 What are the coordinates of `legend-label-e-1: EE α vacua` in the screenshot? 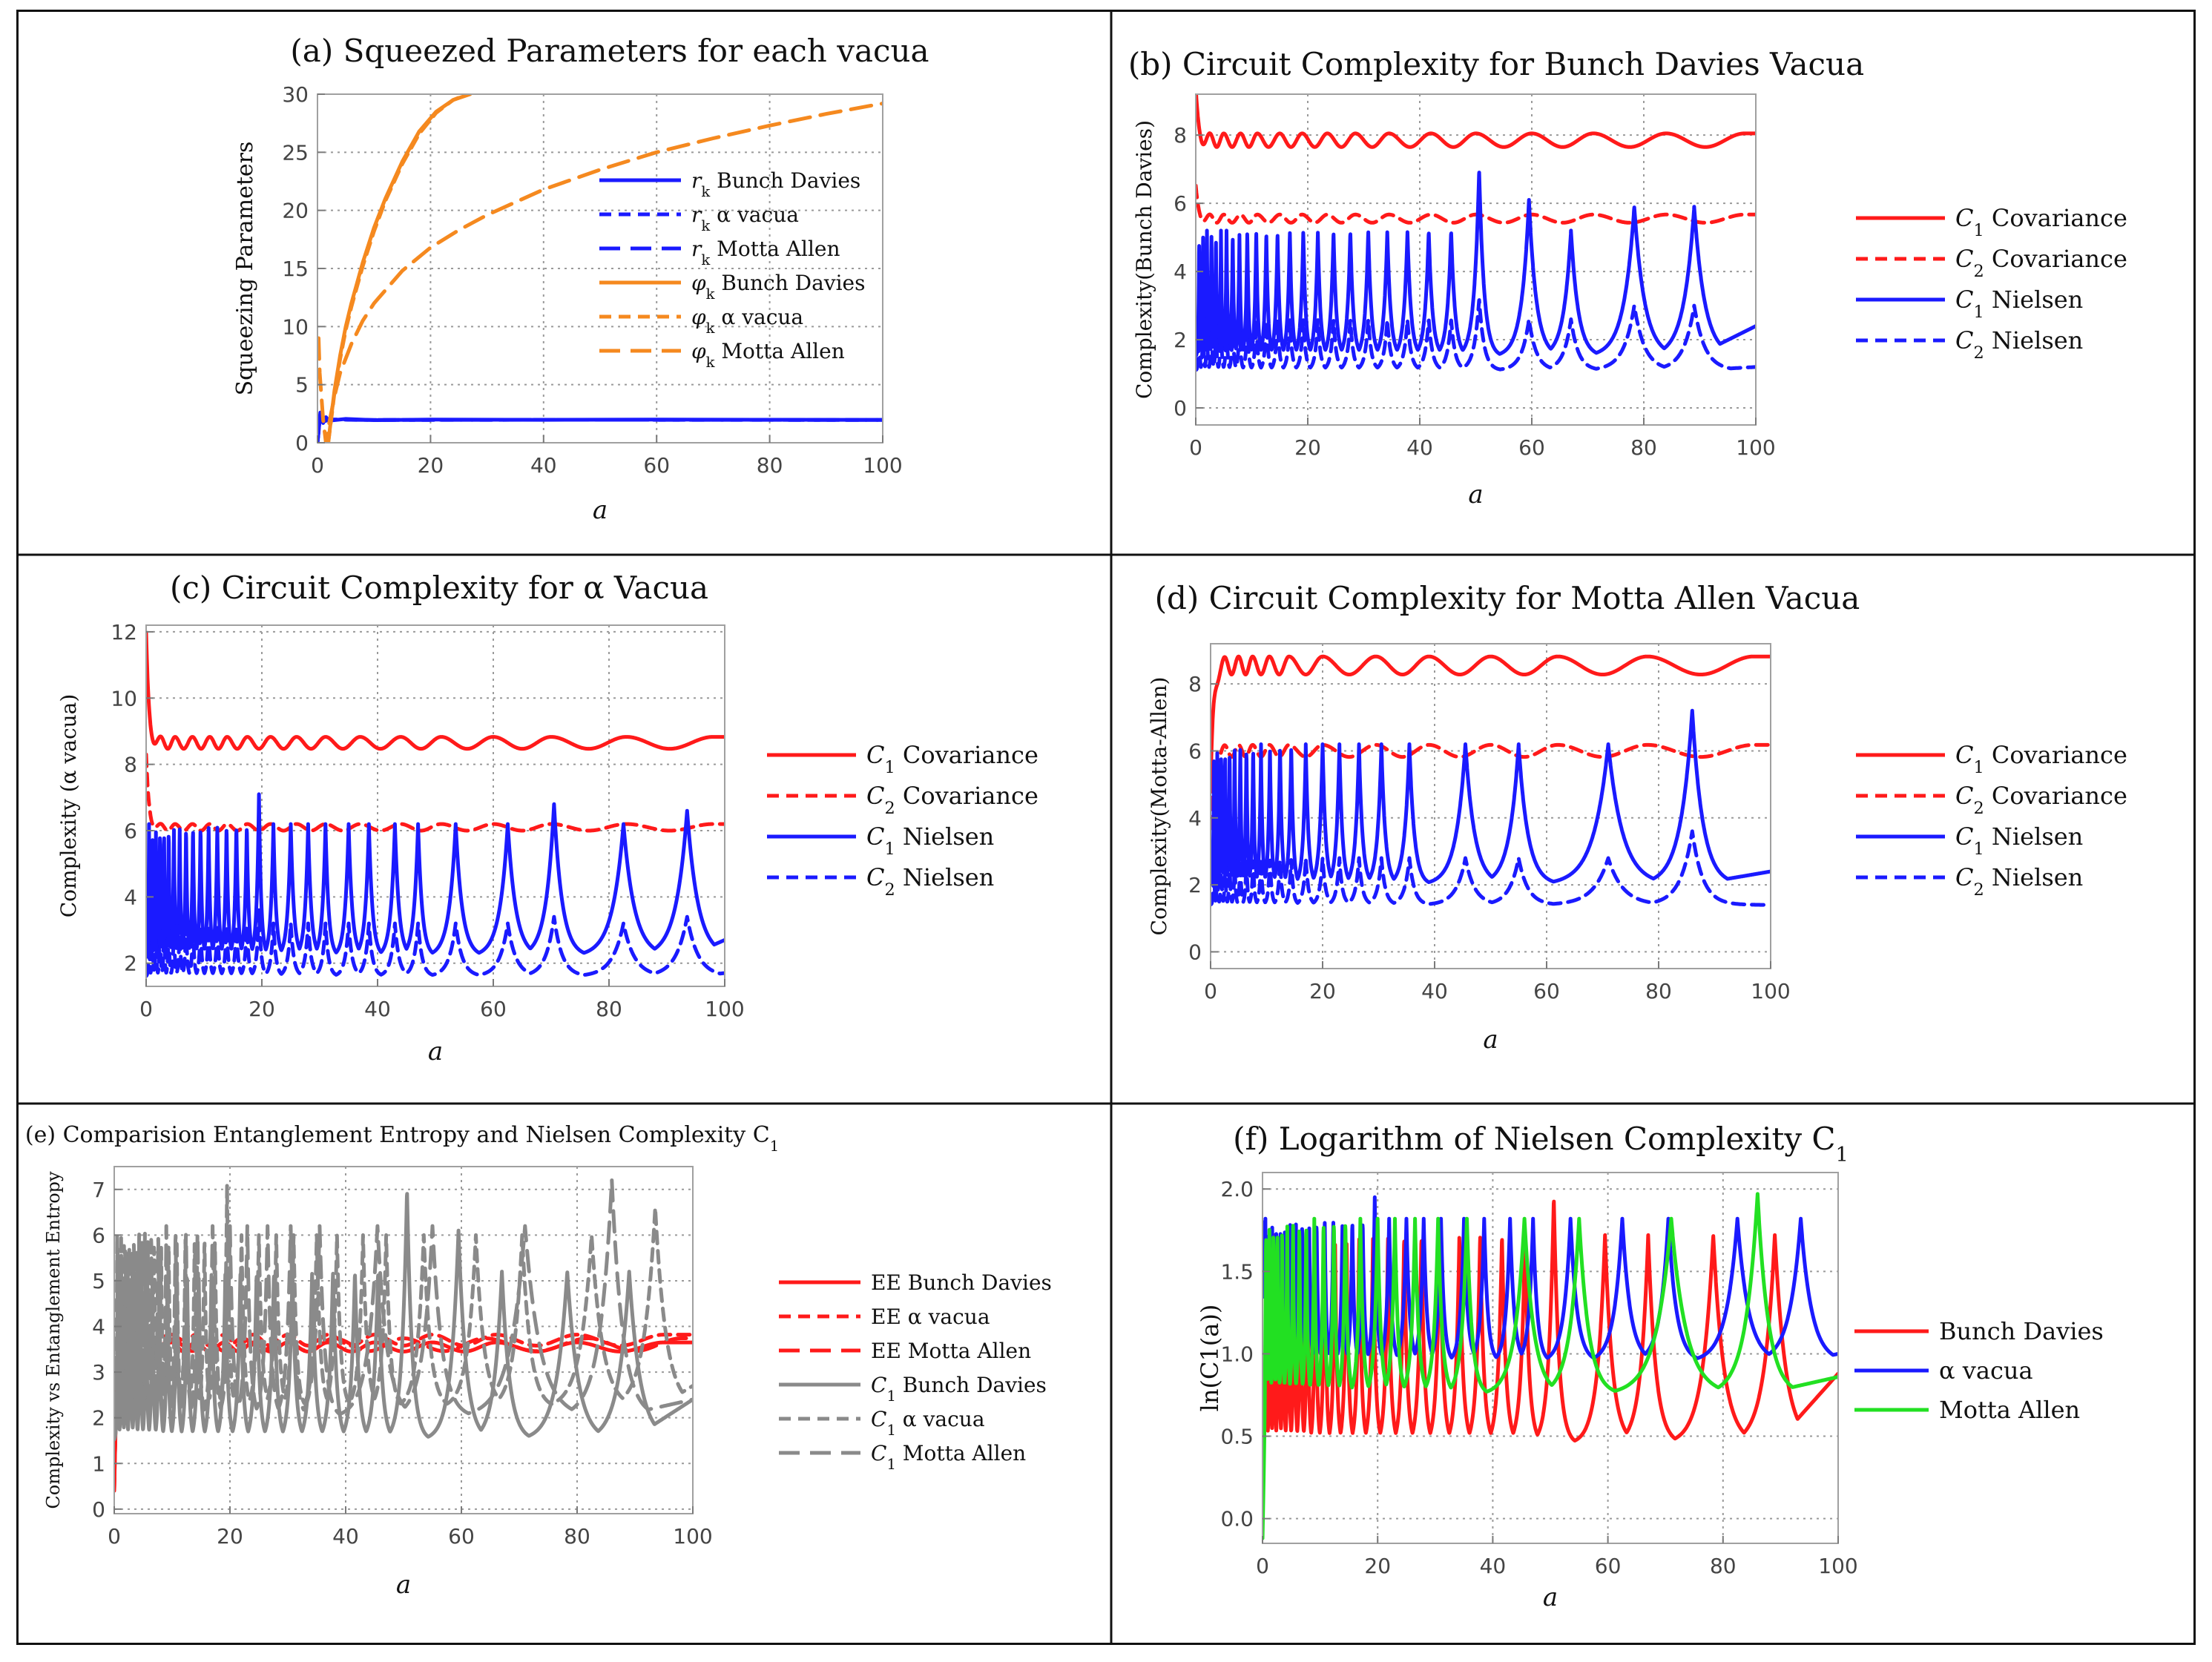 It's located at (931, 1317).